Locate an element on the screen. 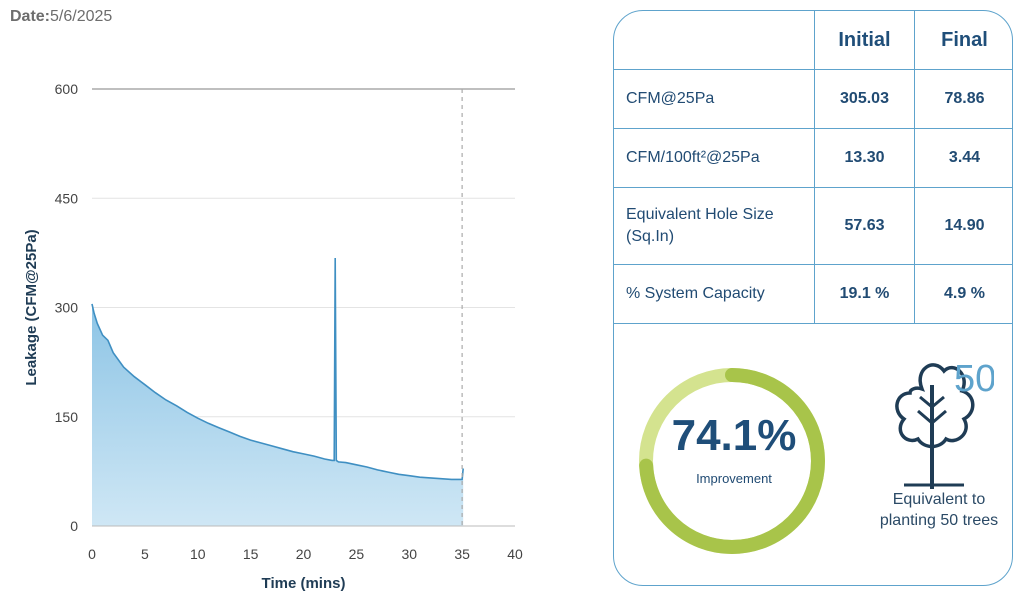 The height and width of the screenshot is (601, 1024). ring-progress is located at coordinates (732, 461).